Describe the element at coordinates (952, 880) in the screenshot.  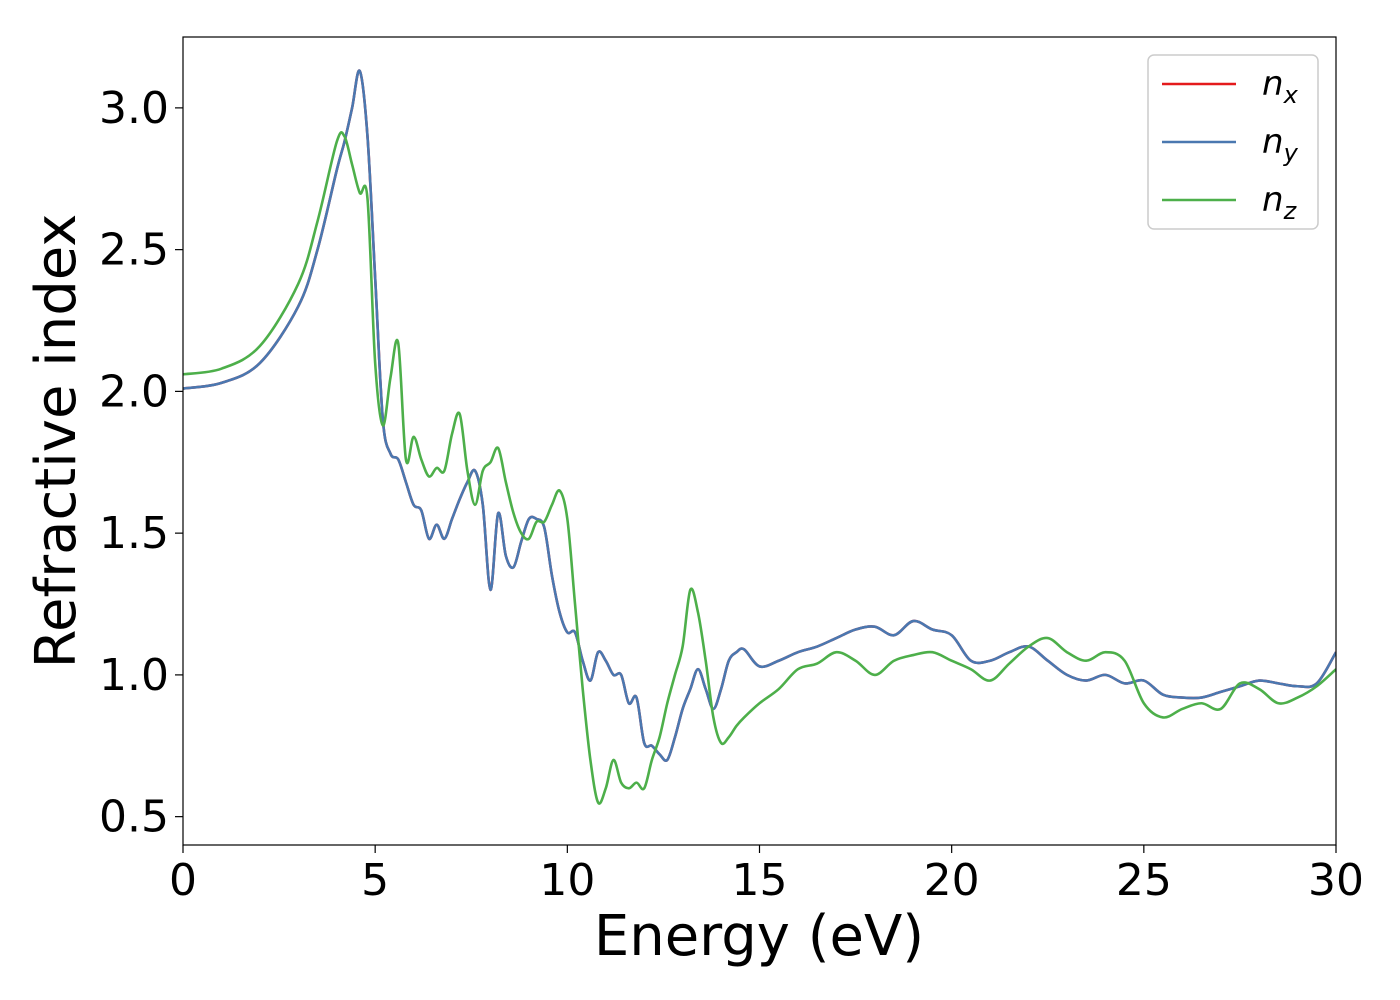
I see `x-tick-label: 20` at that location.